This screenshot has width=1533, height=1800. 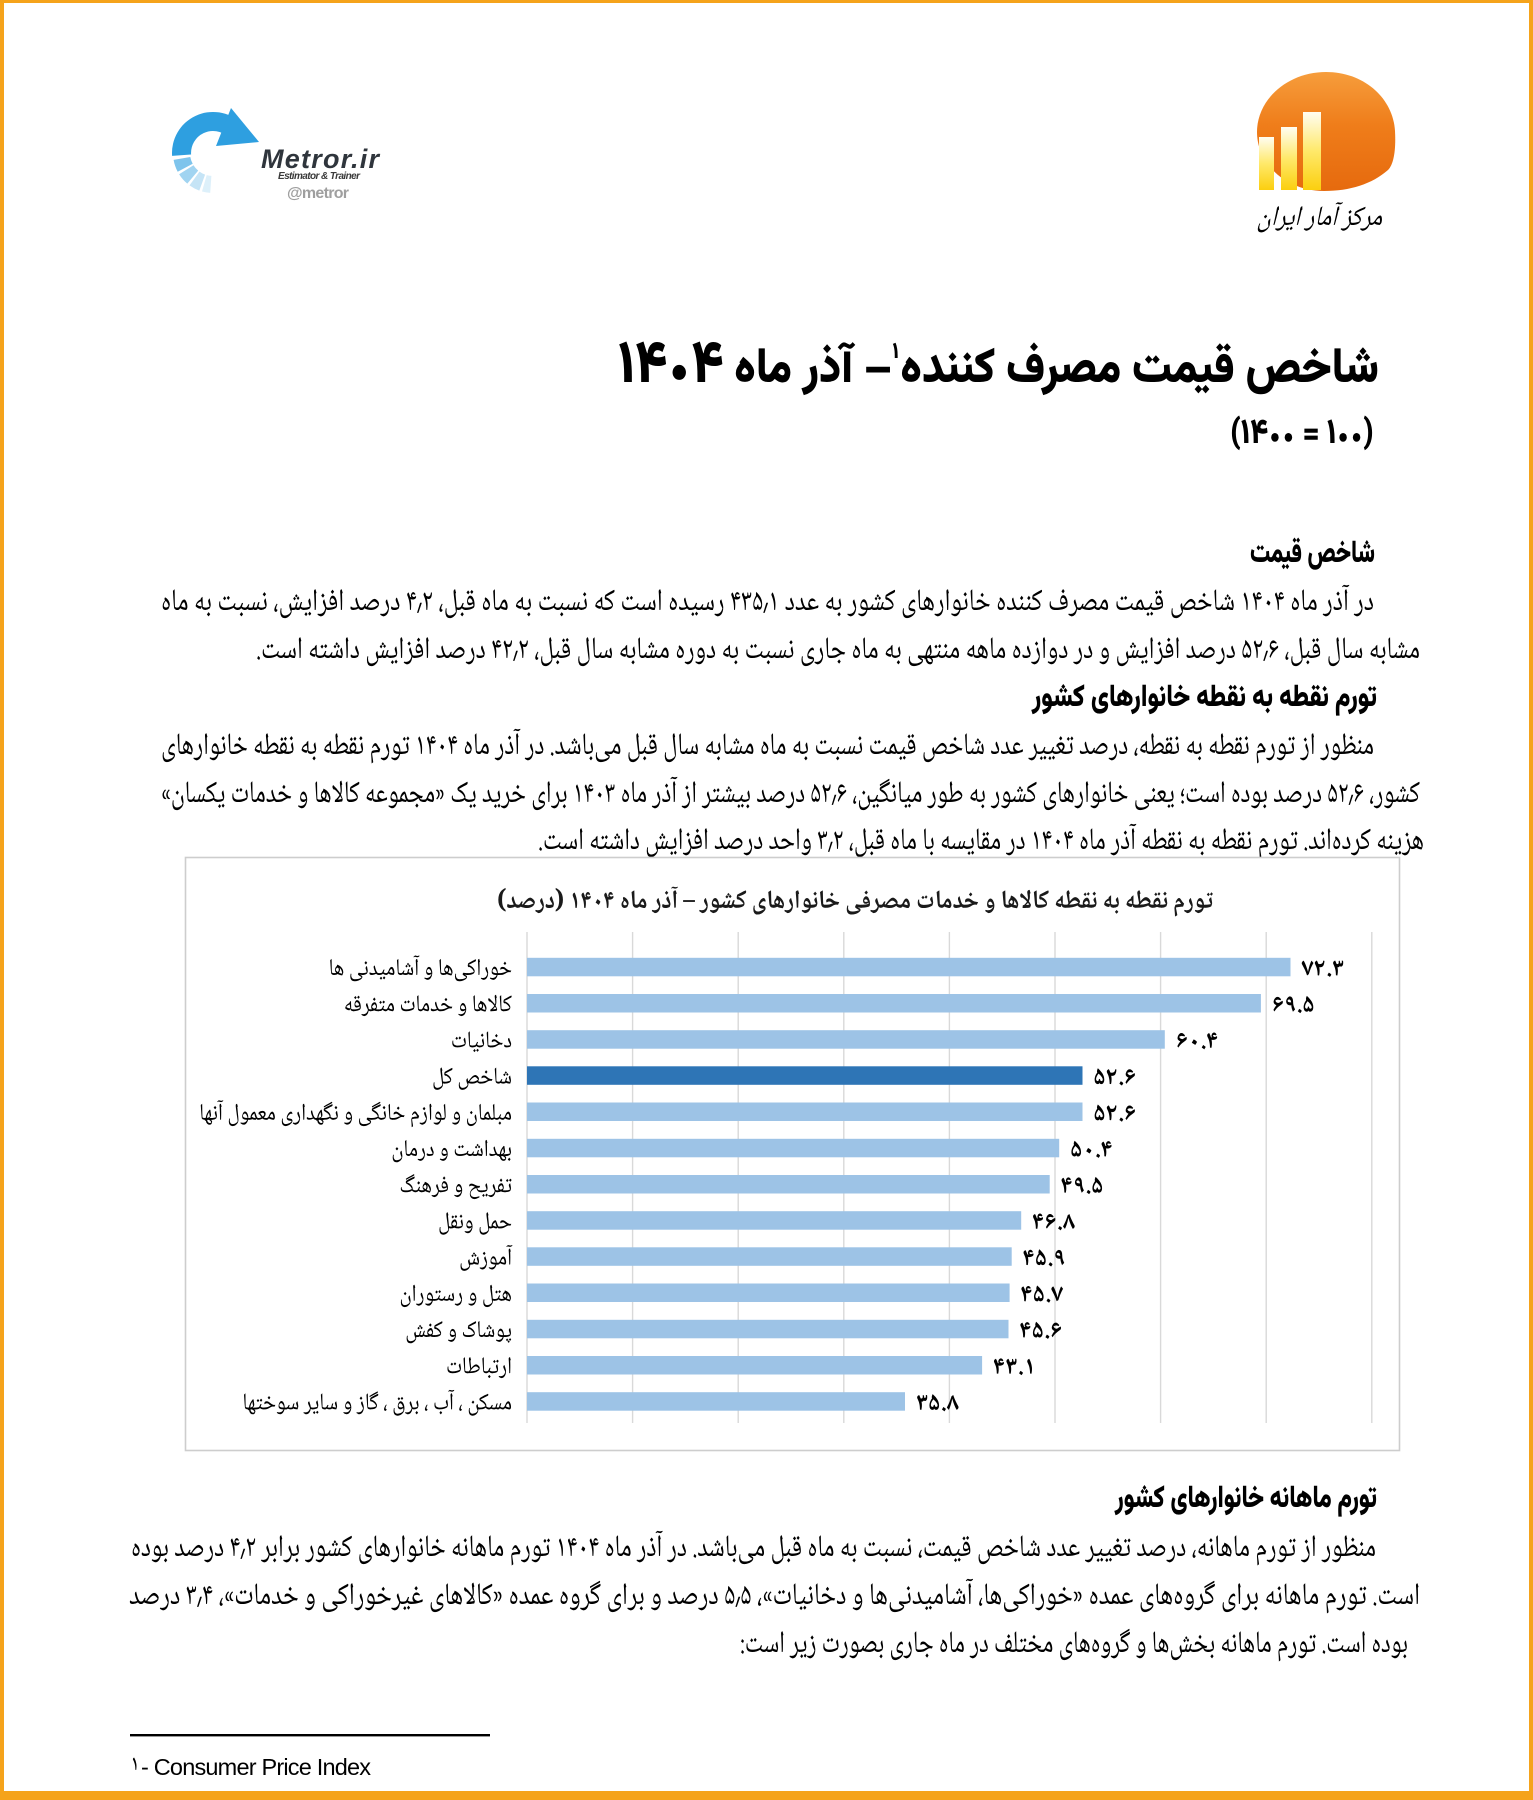 What do you see at coordinates (256, 1767) in the screenshot?
I see `svg-text: - Consumer Price Index` at bounding box center [256, 1767].